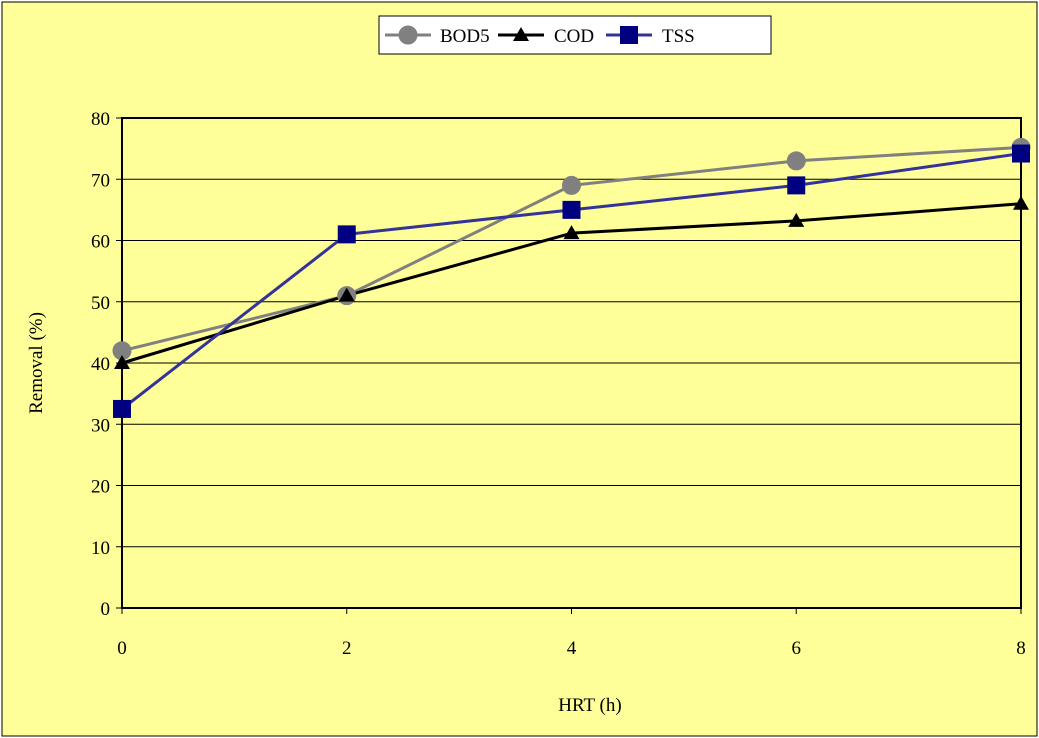 This screenshot has width=1039, height=738. I want to click on y-tick-label: 50, so click(100, 303).